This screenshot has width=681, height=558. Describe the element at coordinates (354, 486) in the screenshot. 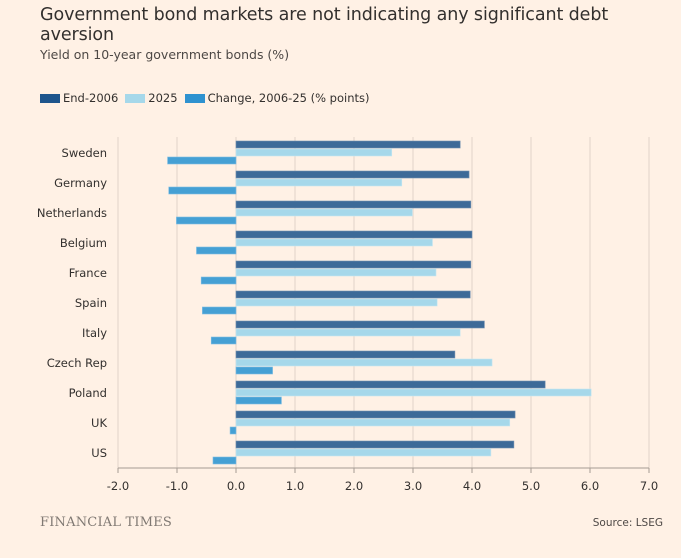

I see `x-tick-label: 2.0` at that location.